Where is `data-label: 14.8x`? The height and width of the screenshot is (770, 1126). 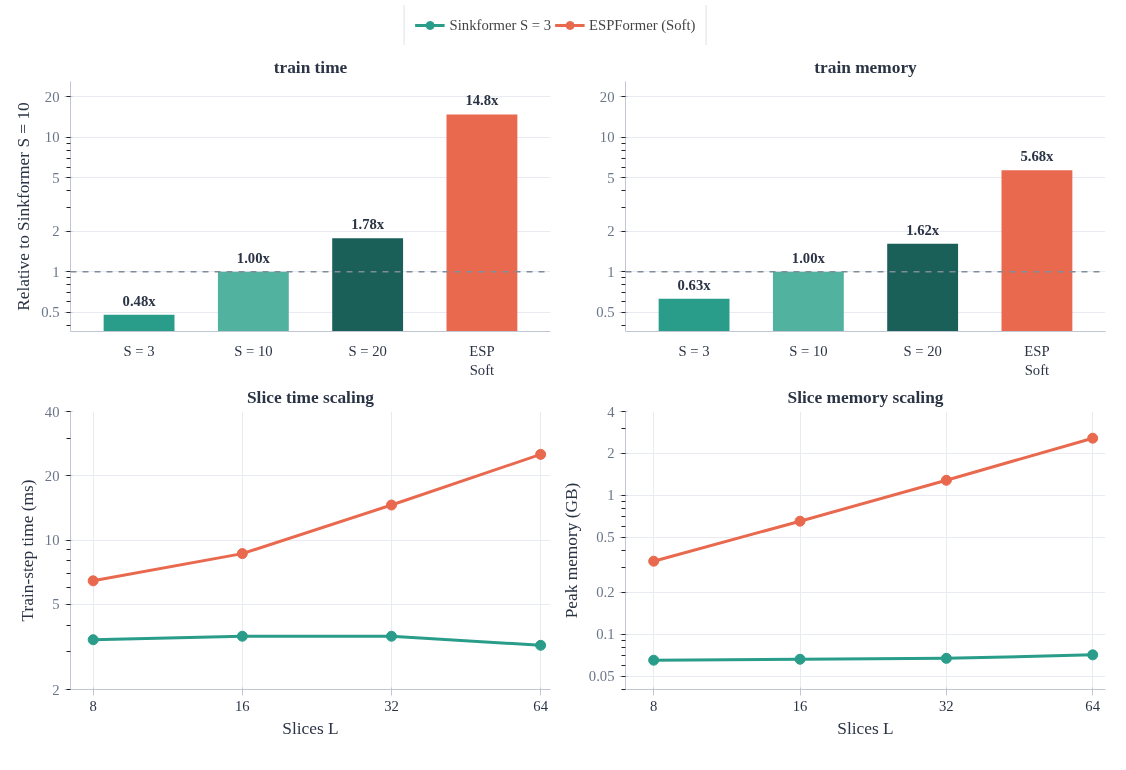 data-label: 14.8x is located at coordinates (482, 100).